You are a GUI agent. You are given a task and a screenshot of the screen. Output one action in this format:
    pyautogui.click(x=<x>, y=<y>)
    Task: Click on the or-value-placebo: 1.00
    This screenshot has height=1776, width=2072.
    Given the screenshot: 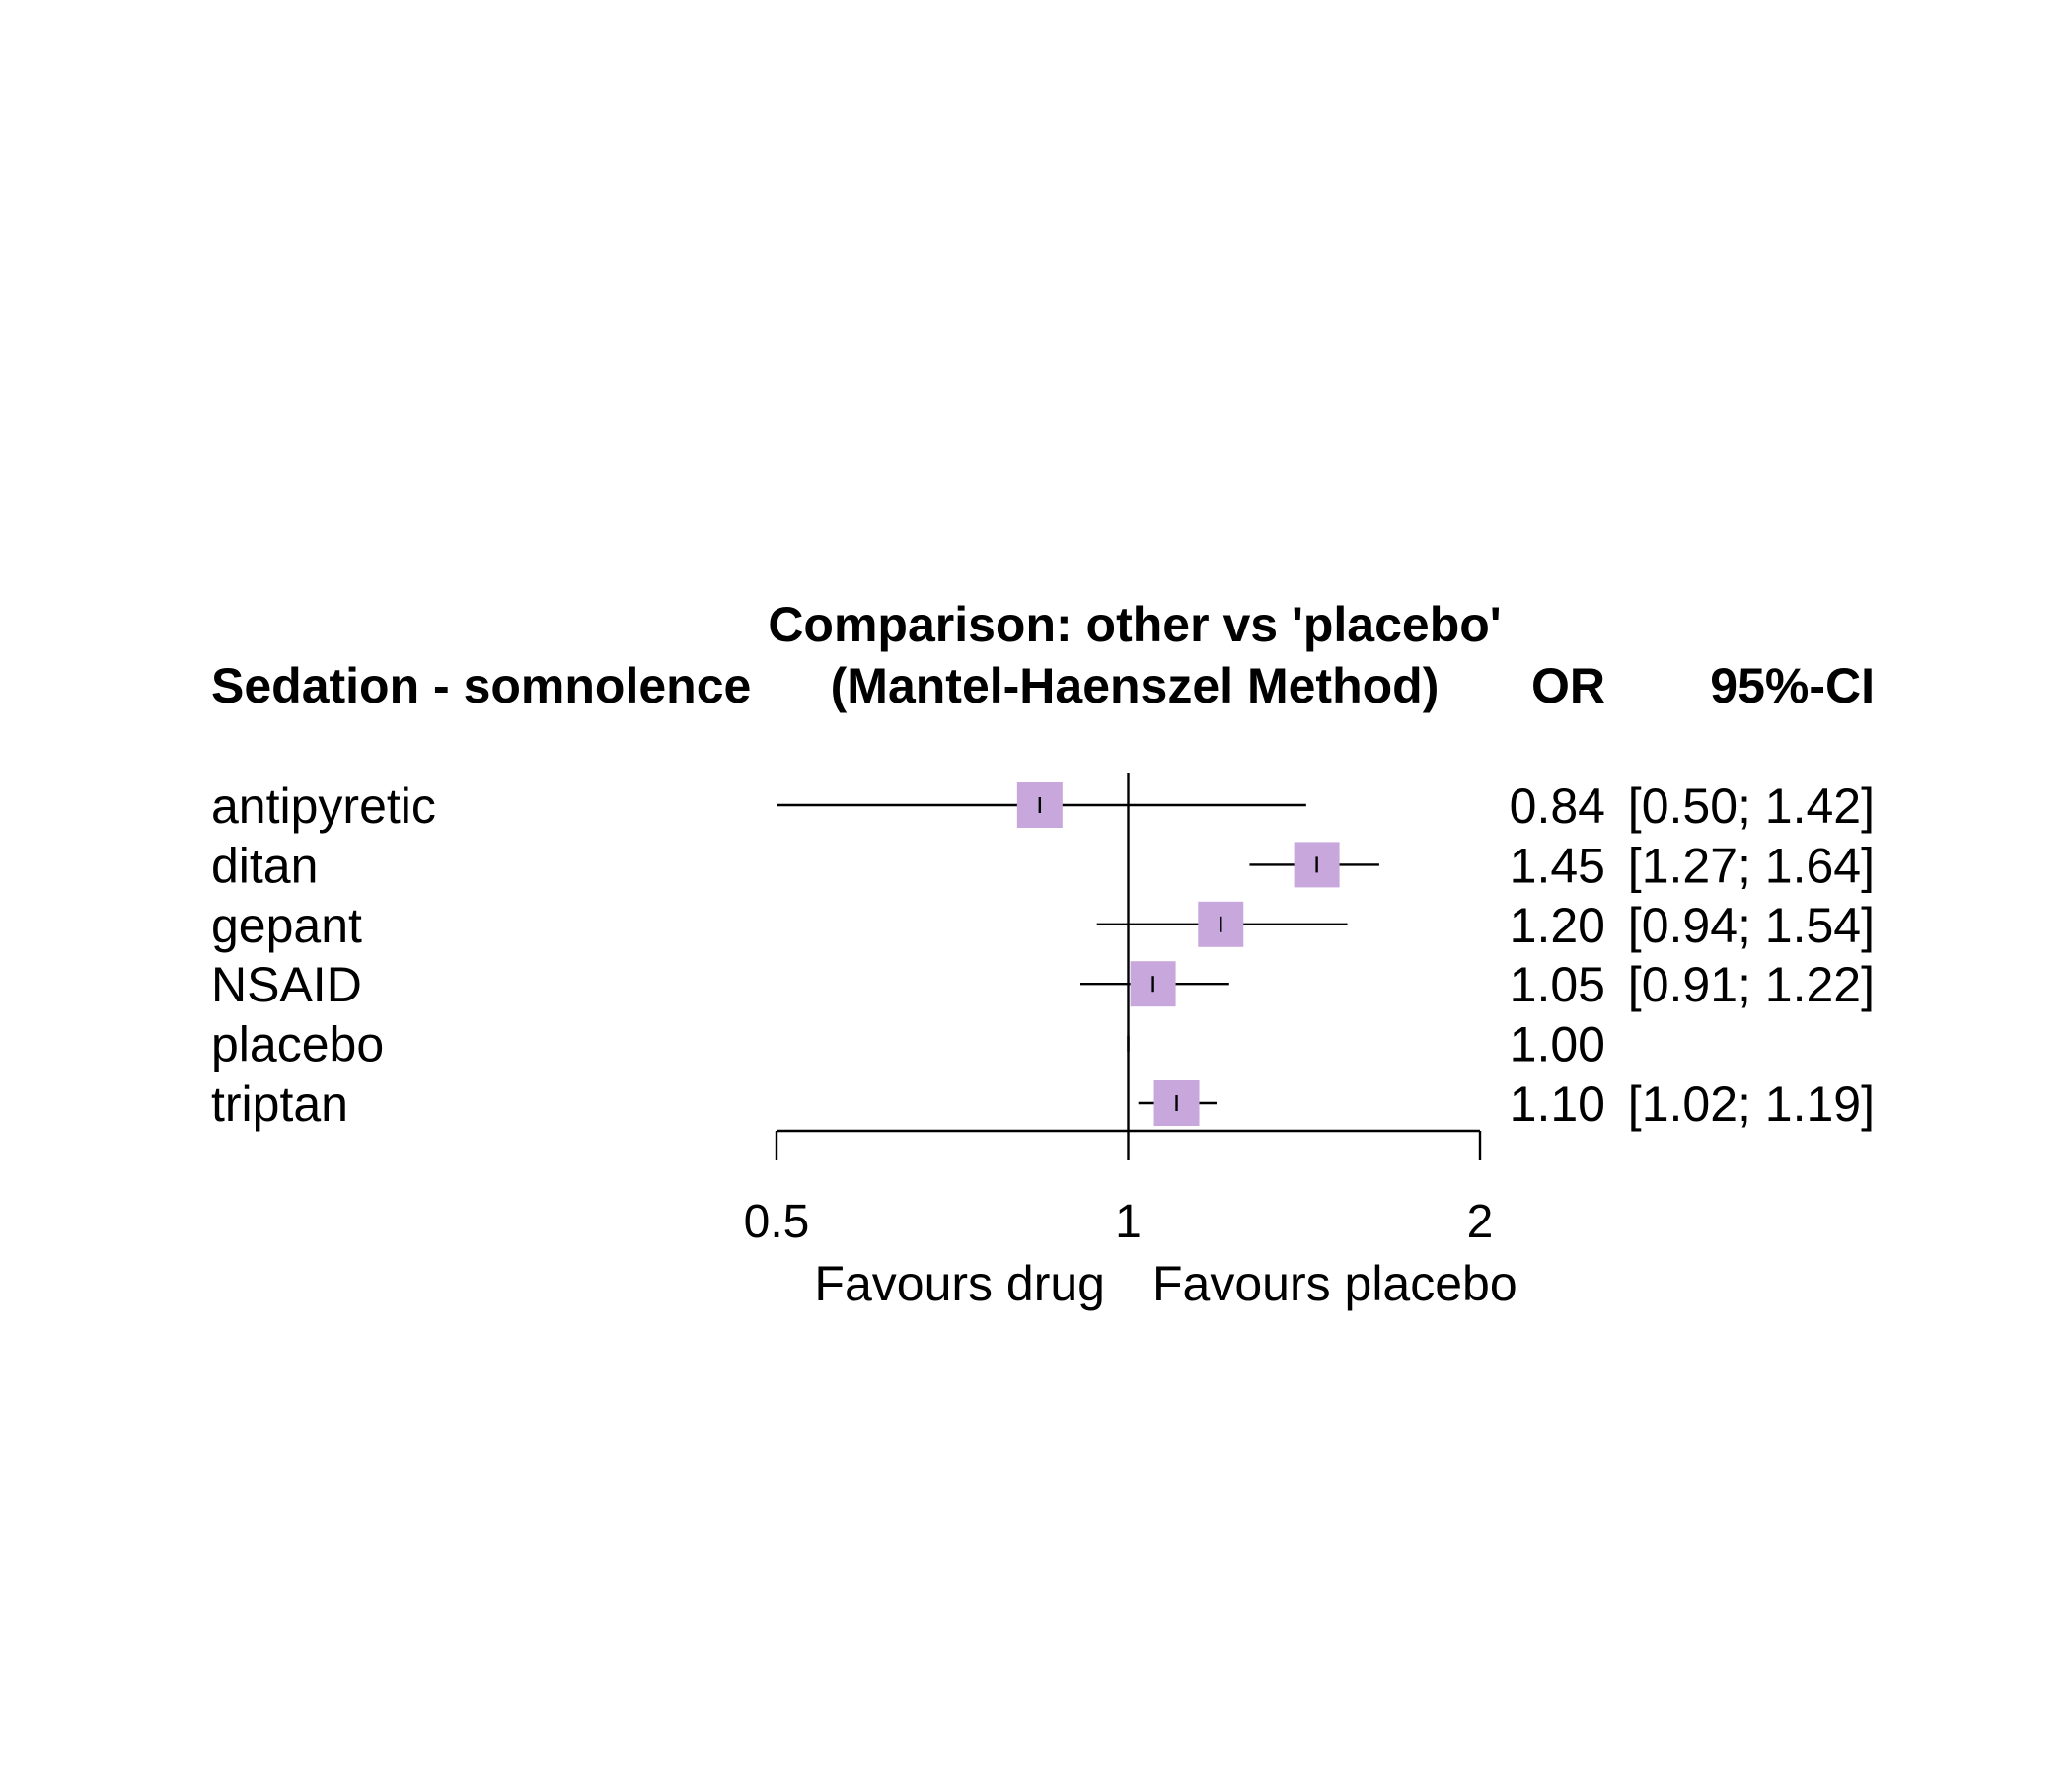 What is the action you would take?
    pyautogui.click(x=1558, y=1045)
    